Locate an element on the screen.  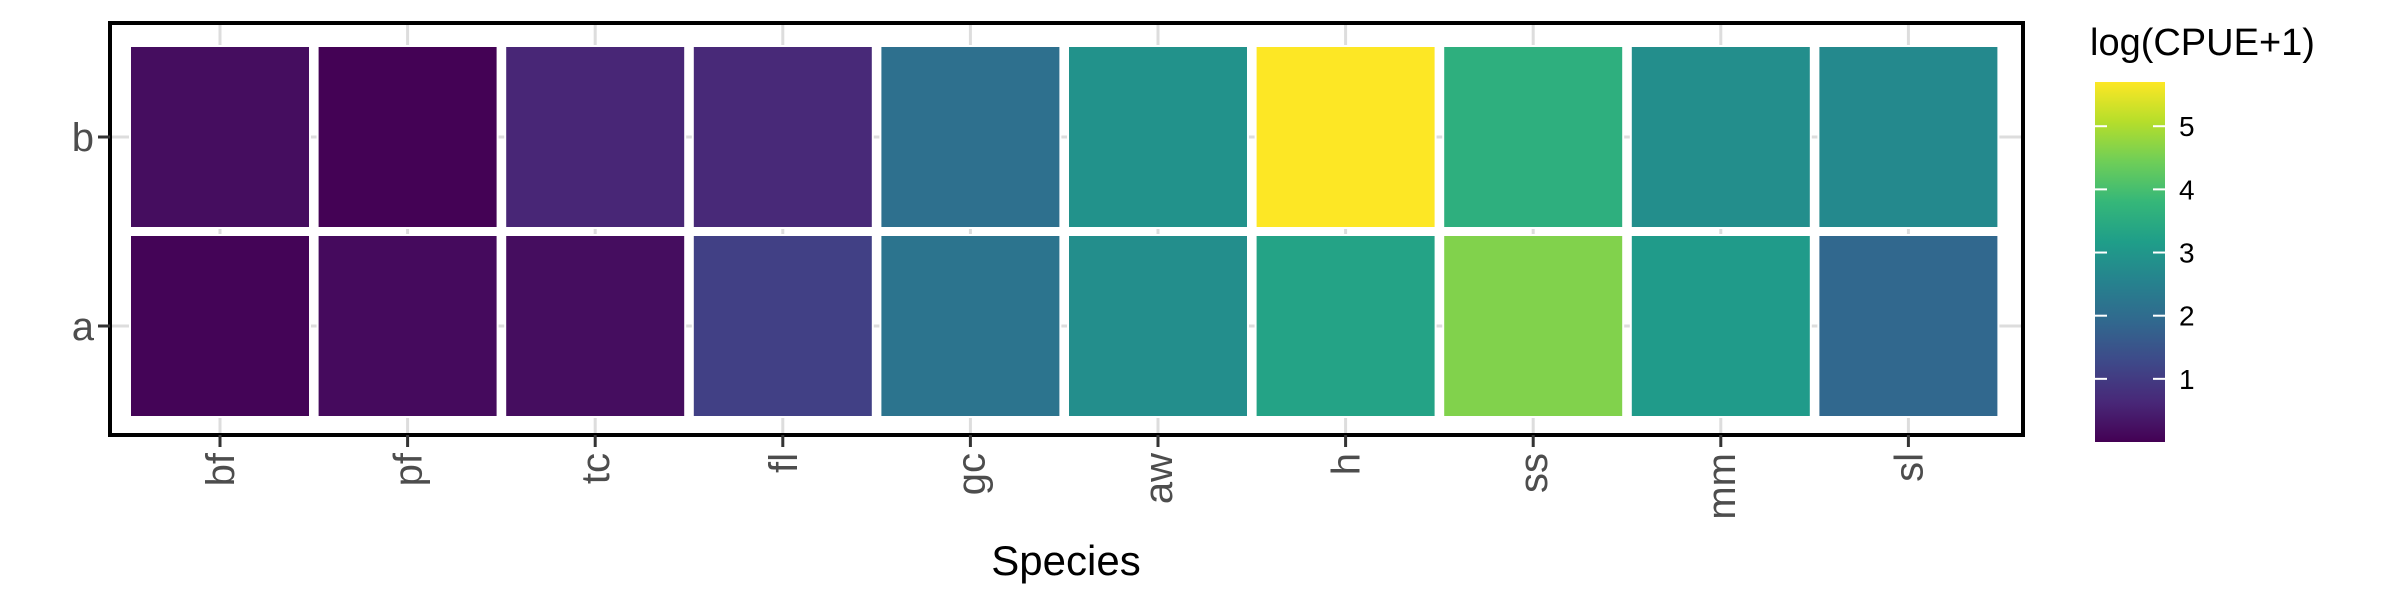
y-axis: ab is located at coordinates (91, 232).